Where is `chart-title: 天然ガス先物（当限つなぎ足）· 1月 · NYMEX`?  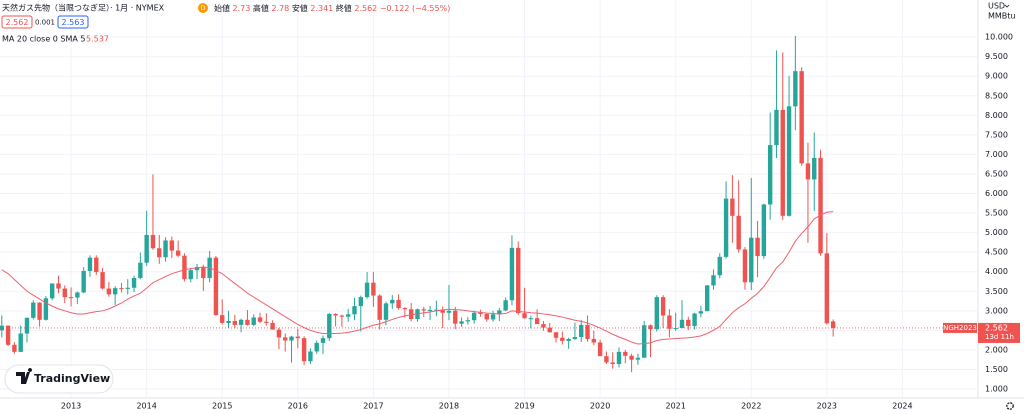
chart-title: 天然ガス先物（当限つなぎ足）· 1月 · NYMEX is located at coordinates (83, 8).